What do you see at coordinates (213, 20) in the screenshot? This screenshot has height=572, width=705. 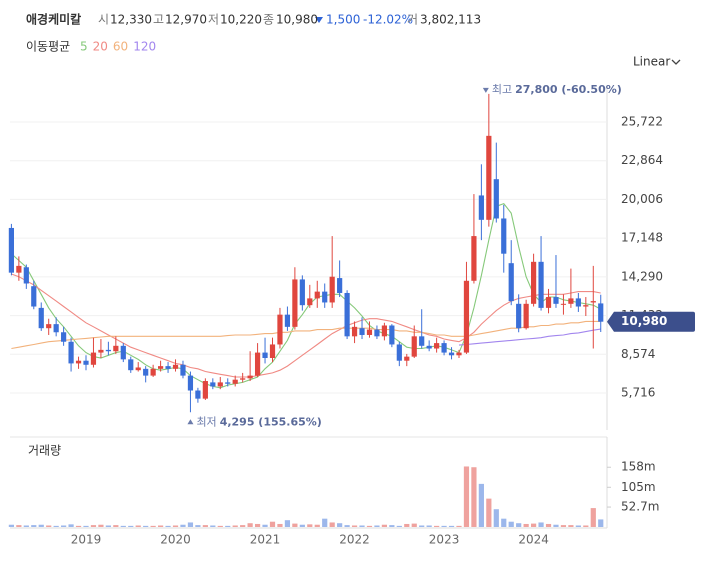 I see `field-label: 저` at bounding box center [213, 20].